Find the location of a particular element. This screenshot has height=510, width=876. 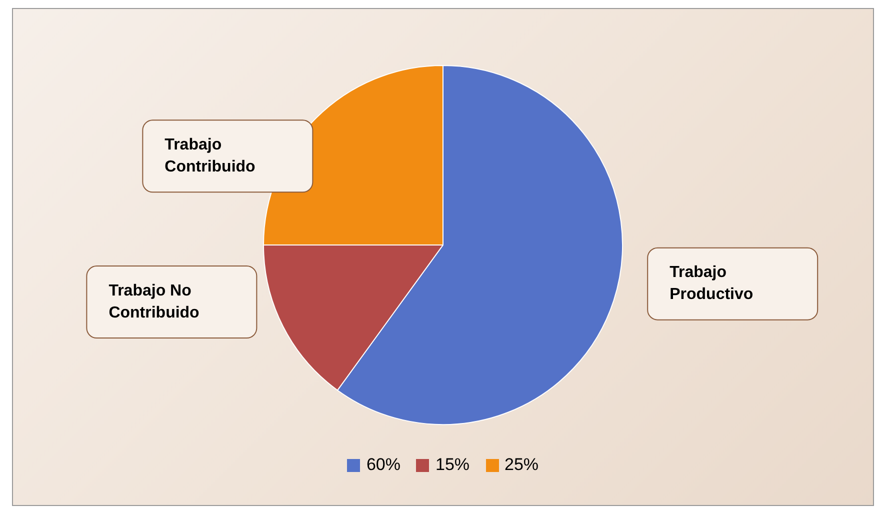

text: Trabajo No Contribuido is located at coordinates (154, 302).